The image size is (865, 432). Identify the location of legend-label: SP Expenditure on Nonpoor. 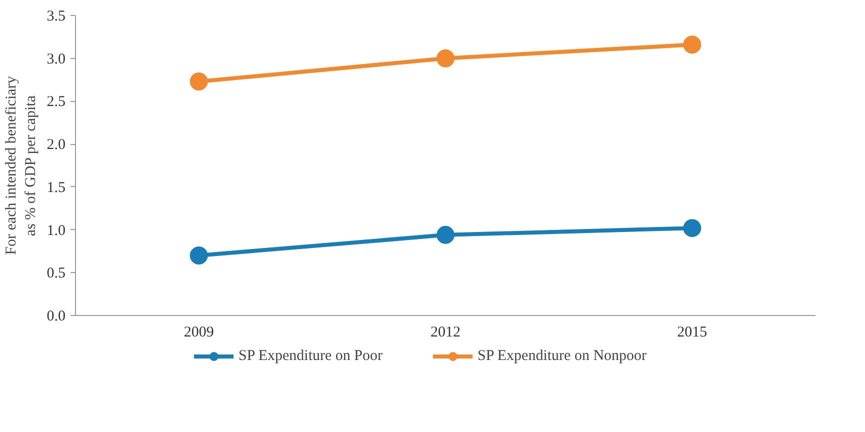
(562, 356).